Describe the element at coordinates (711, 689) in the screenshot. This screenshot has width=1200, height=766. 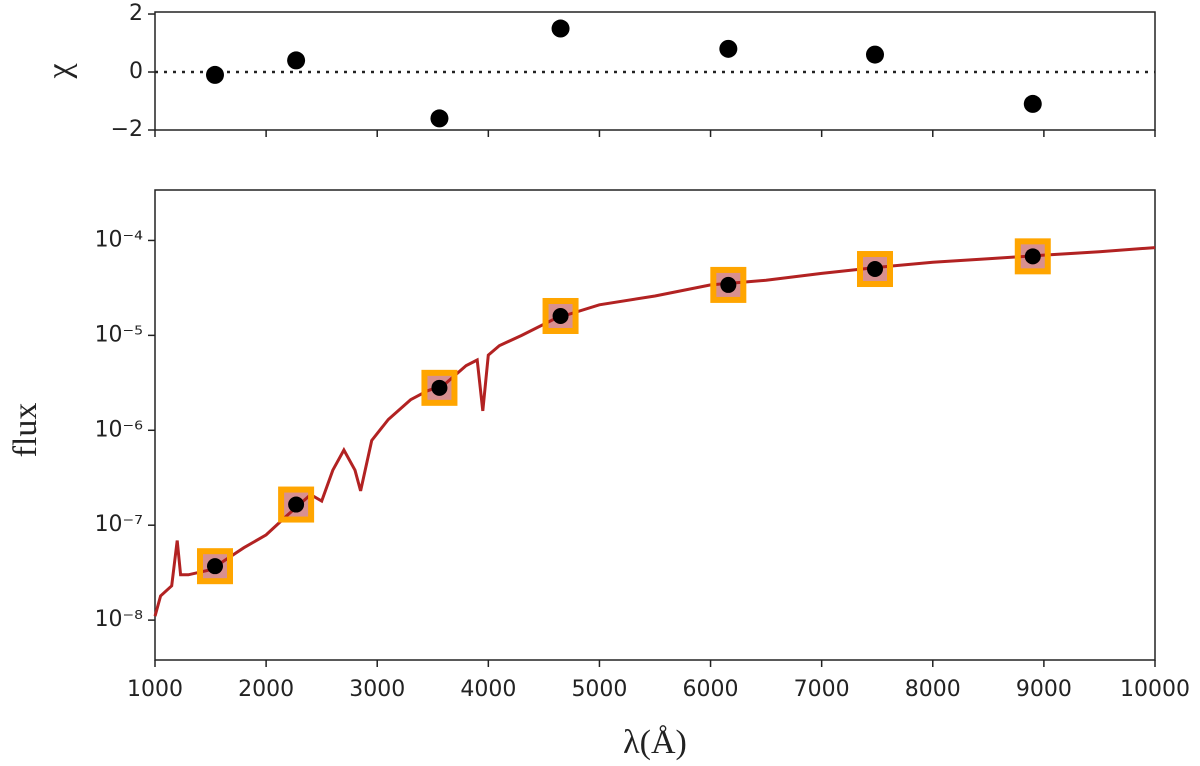
I see `x-tick-label: 6000` at that location.